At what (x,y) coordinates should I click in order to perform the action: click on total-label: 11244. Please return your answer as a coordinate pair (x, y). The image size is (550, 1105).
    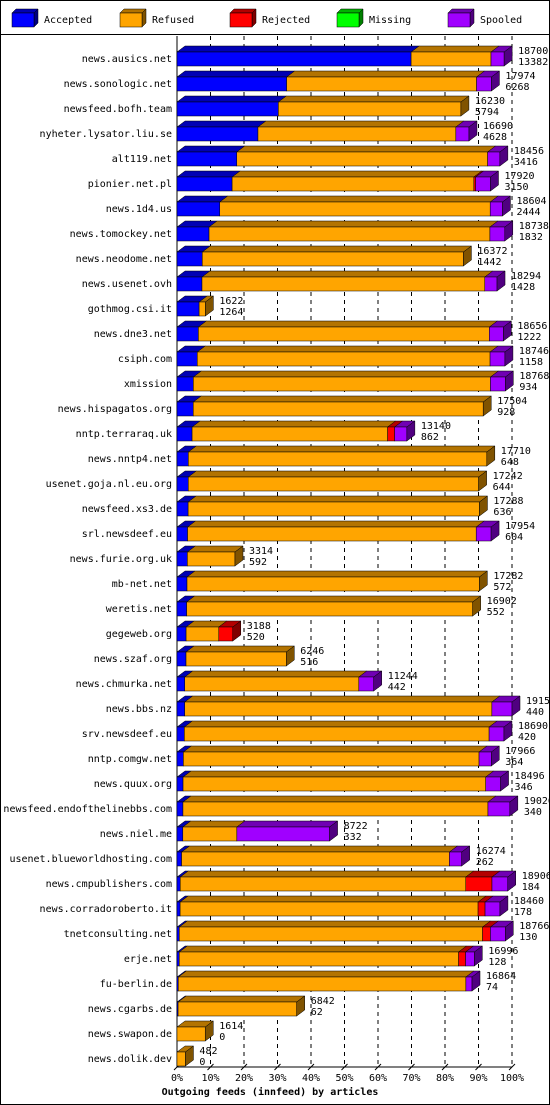
    Looking at the image, I should click on (403, 676).